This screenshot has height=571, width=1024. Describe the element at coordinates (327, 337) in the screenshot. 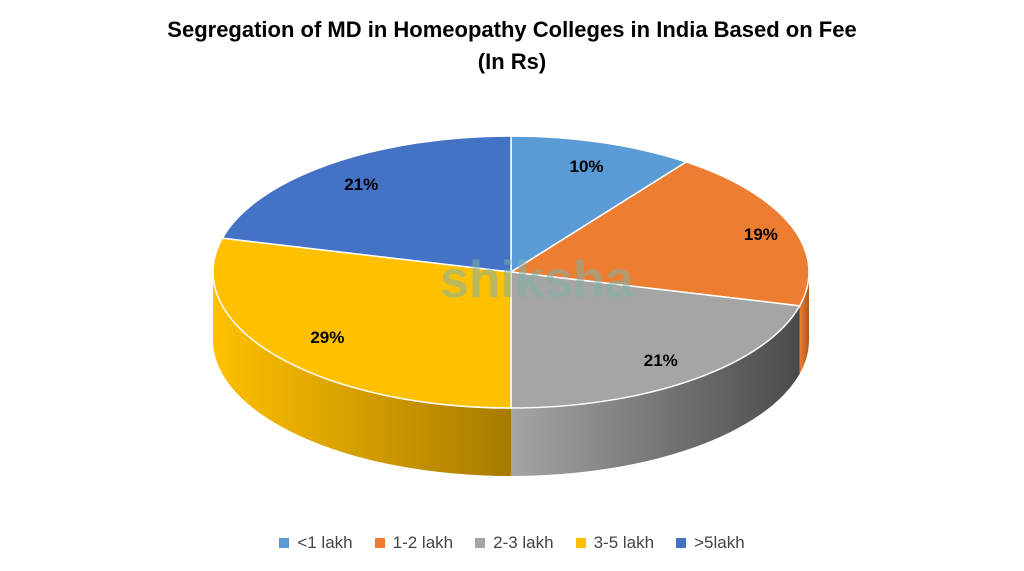

I see `data-label-3: 29%` at that location.